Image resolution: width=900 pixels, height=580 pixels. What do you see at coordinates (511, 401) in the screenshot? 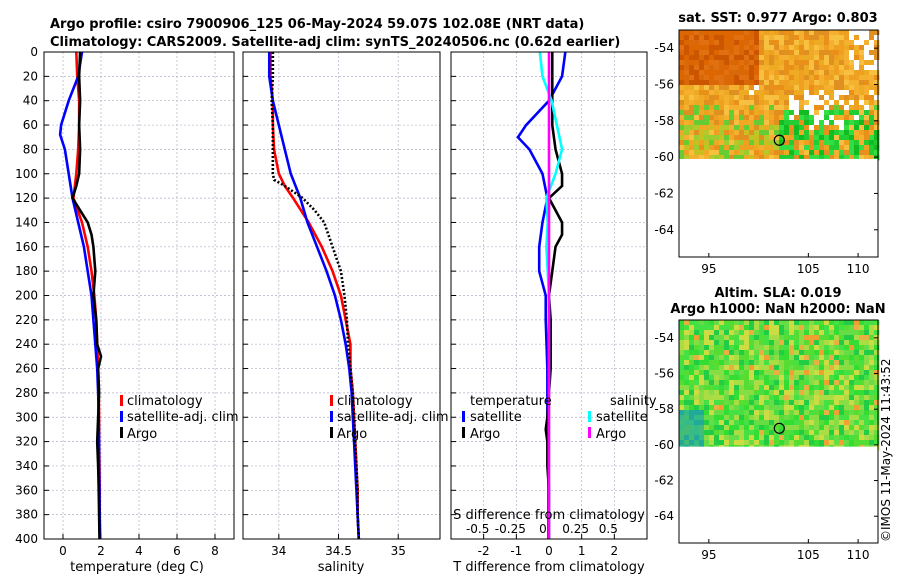
I see `legend-title-temperature: temperature` at bounding box center [511, 401].